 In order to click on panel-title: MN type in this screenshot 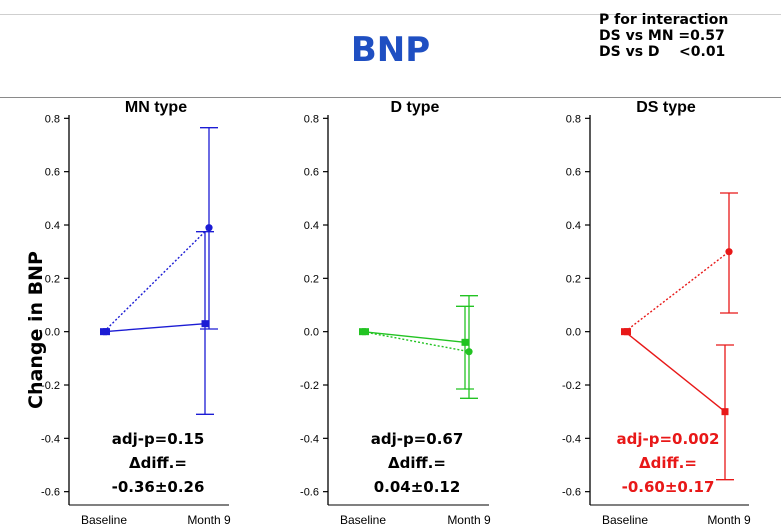, I will do `click(156, 107)`.